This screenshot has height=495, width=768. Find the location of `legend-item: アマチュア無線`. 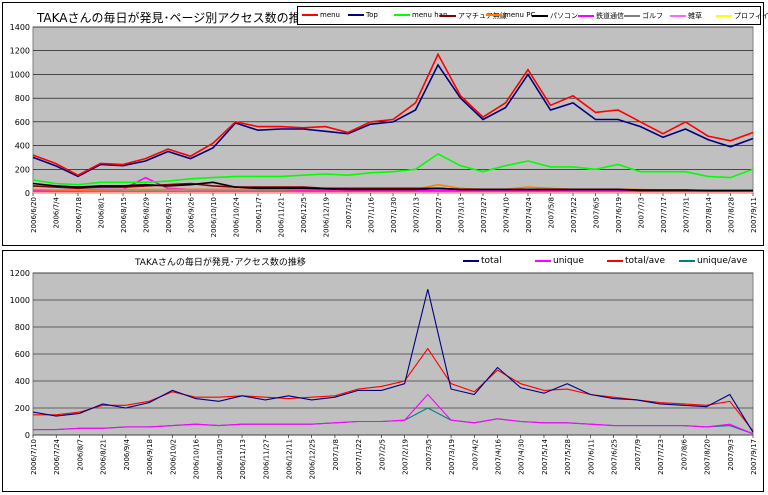

legend-item: アマチュア無線 is located at coordinates (473, 16).